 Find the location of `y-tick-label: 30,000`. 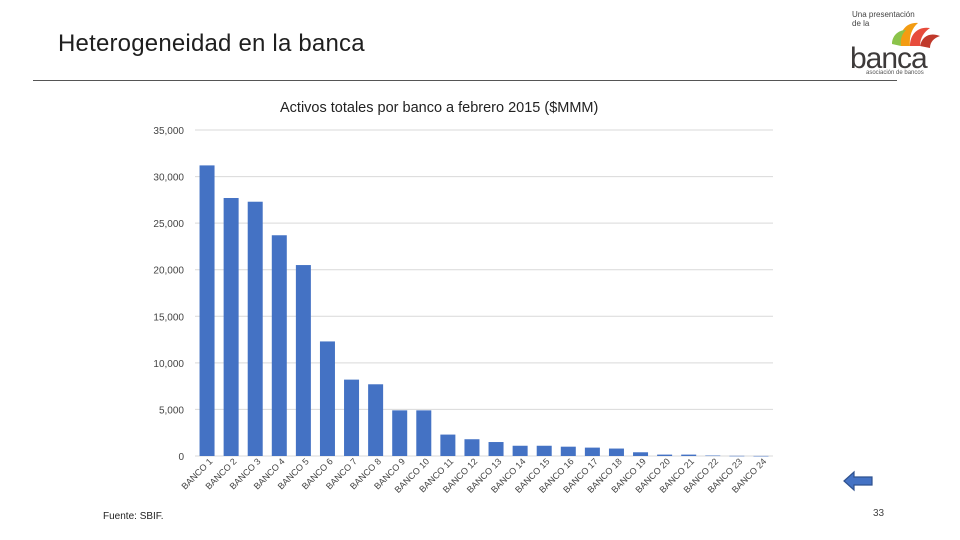

y-tick-label: 30,000 is located at coordinates (168, 178).